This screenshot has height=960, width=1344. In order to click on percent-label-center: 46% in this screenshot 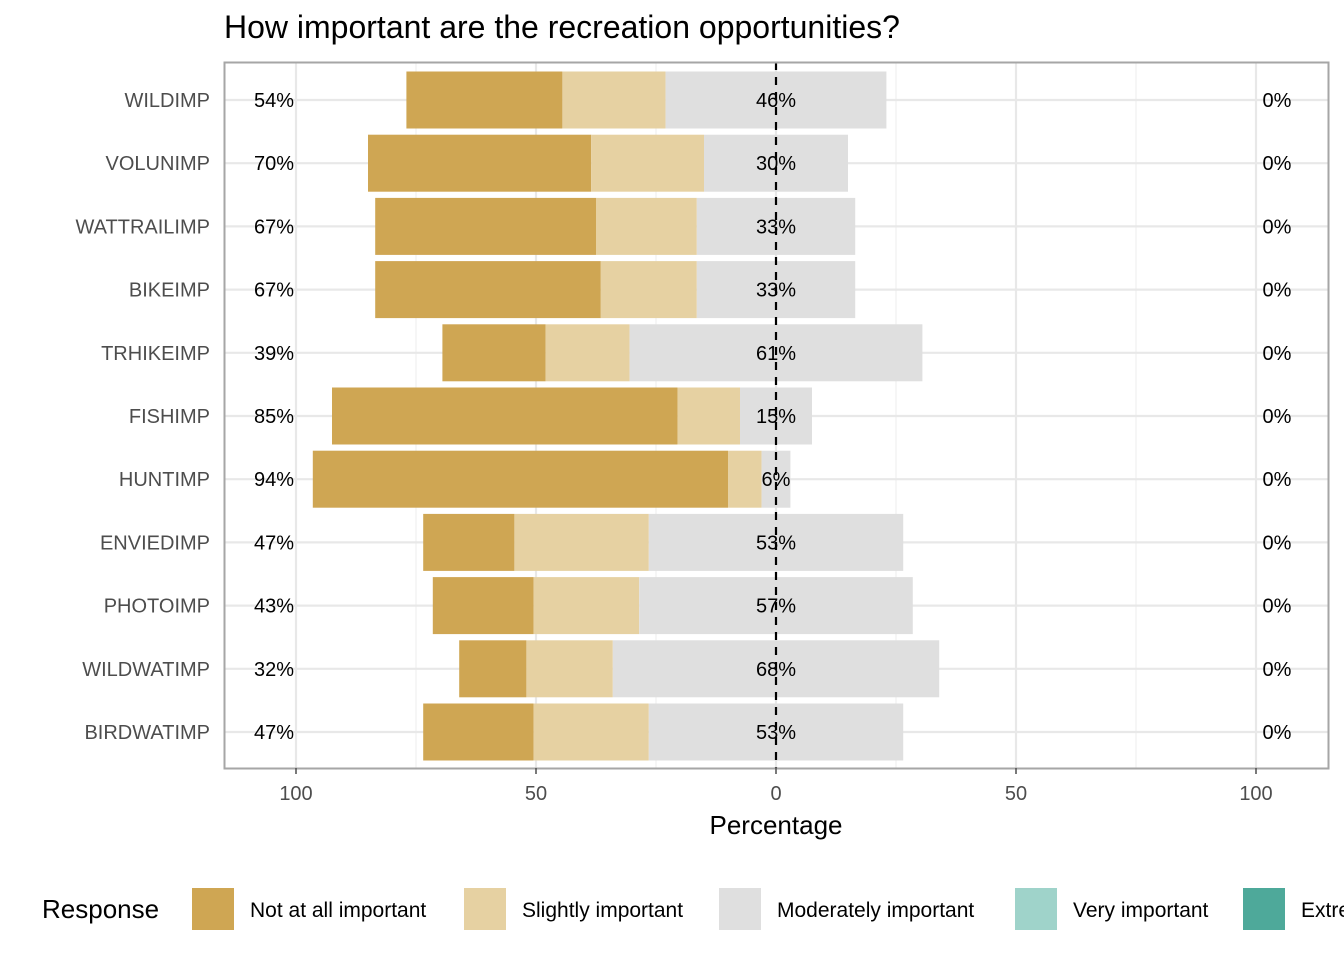, I will do `click(776, 101)`.